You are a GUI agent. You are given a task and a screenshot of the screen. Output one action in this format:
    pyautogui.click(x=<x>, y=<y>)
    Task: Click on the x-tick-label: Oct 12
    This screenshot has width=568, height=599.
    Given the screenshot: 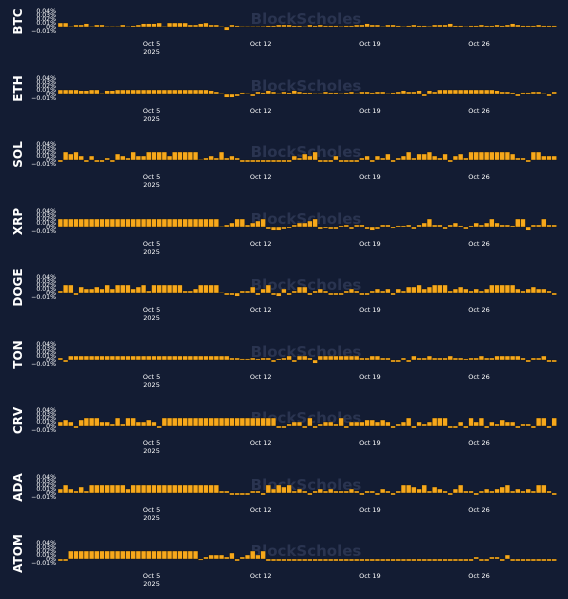 What is the action you would take?
    pyautogui.click(x=261, y=576)
    